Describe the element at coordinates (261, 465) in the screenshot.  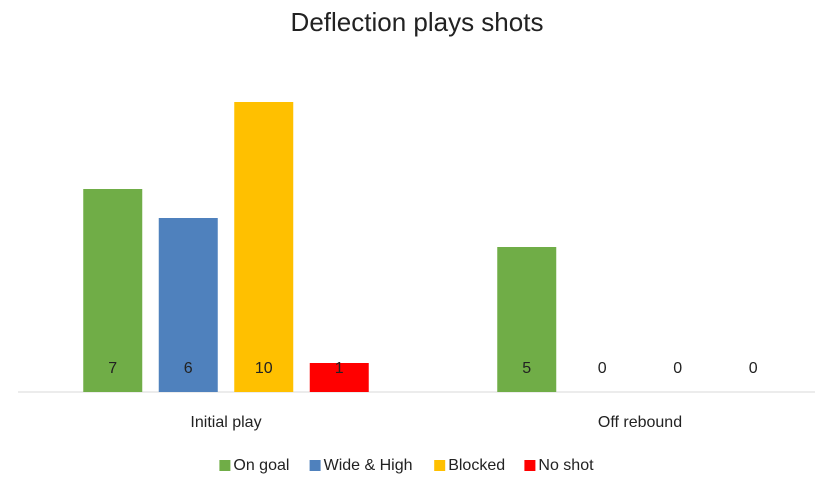
I see `legend-label: On goal` at that location.